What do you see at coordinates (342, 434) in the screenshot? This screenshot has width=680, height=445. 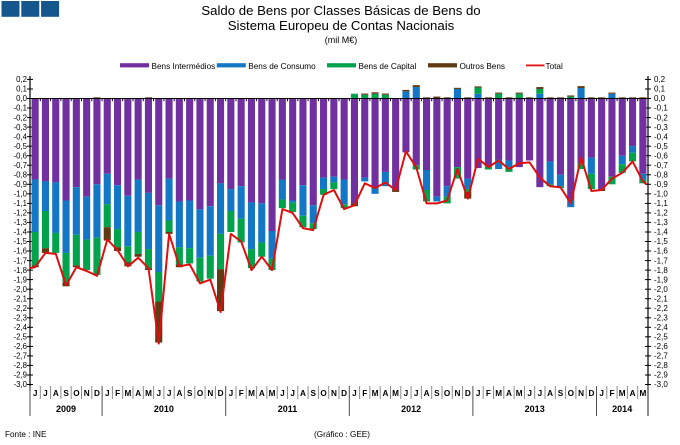 I see `svg-text: (Gráfico : GEE)` at bounding box center [342, 434].